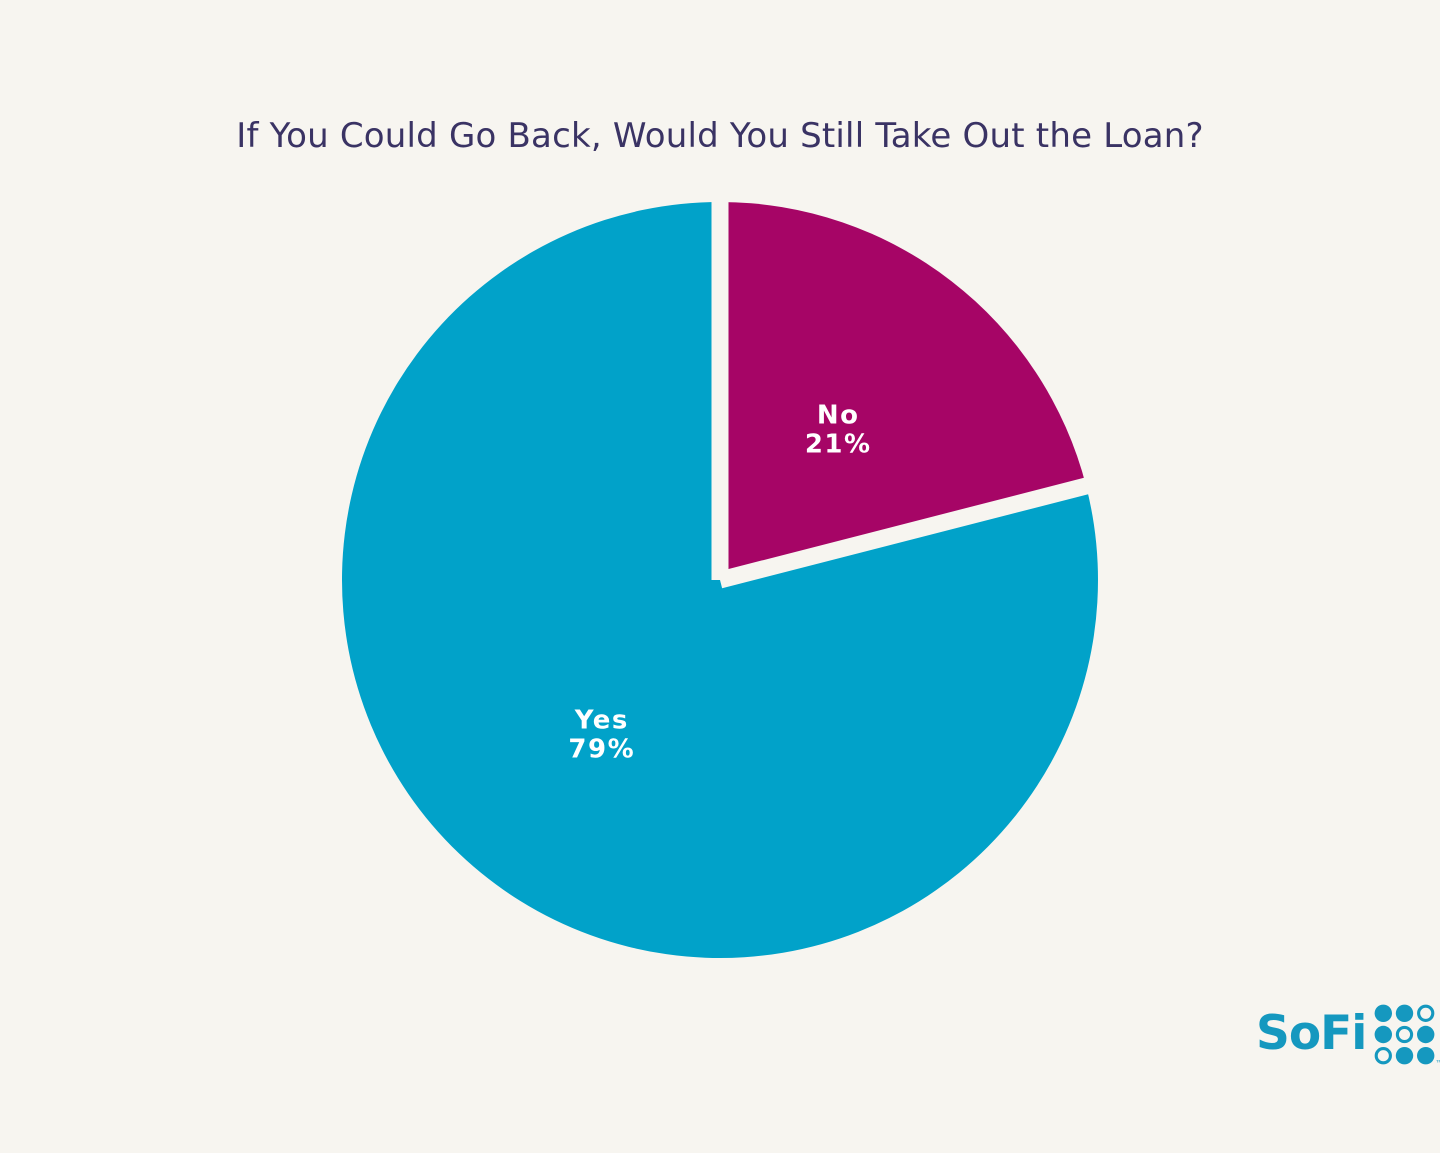 This screenshot has width=1440, height=1153. What do you see at coordinates (904, 533) in the screenshot?
I see `slice-separator` at bounding box center [904, 533].